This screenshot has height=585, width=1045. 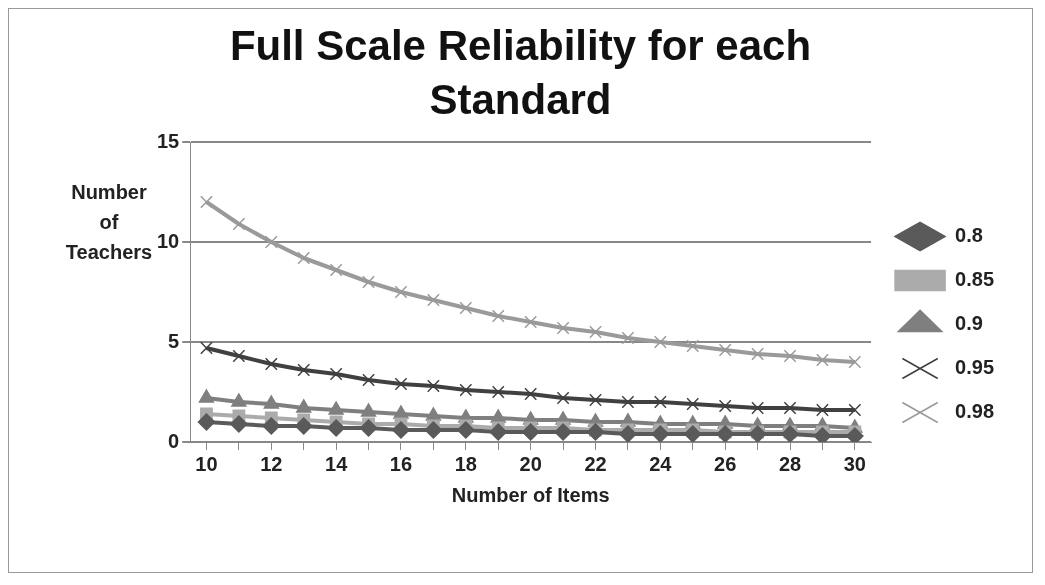 What do you see at coordinates (174, 440) in the screenshot?
I see `y-tick-label: 0` at bounding box center [174, 440].